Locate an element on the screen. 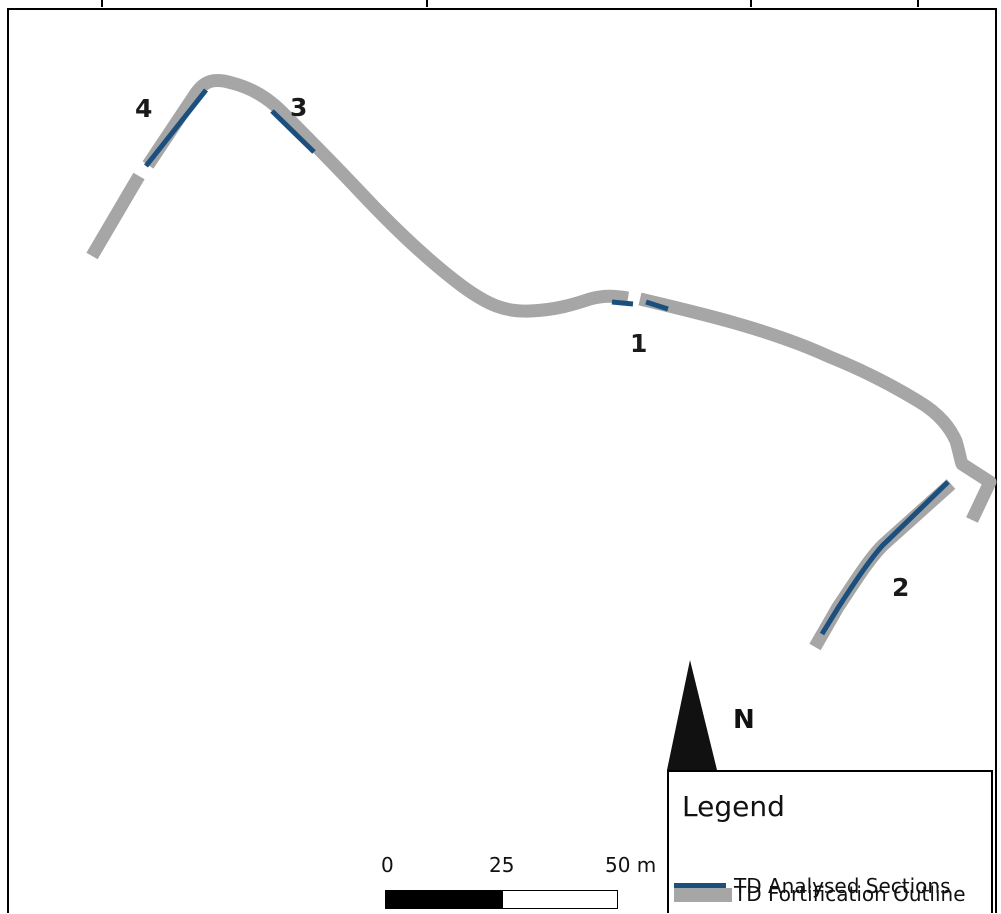 This screenshot has width=1001, height=914. section-label-4: 4 is located at coordinates (144, 108).